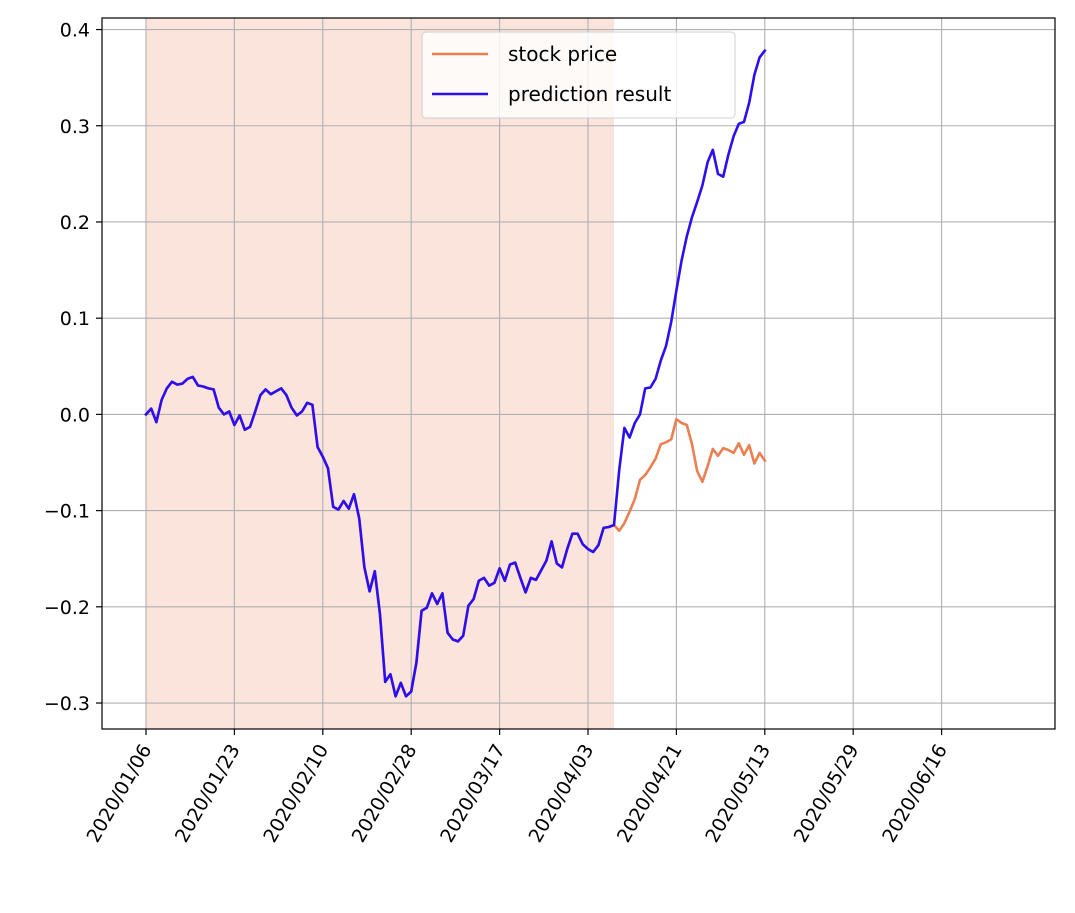  What do you see at coordinates (75, 415) in the screenshot?
I see `y-tick-label: 0.0` at bounding box center [75, 415].